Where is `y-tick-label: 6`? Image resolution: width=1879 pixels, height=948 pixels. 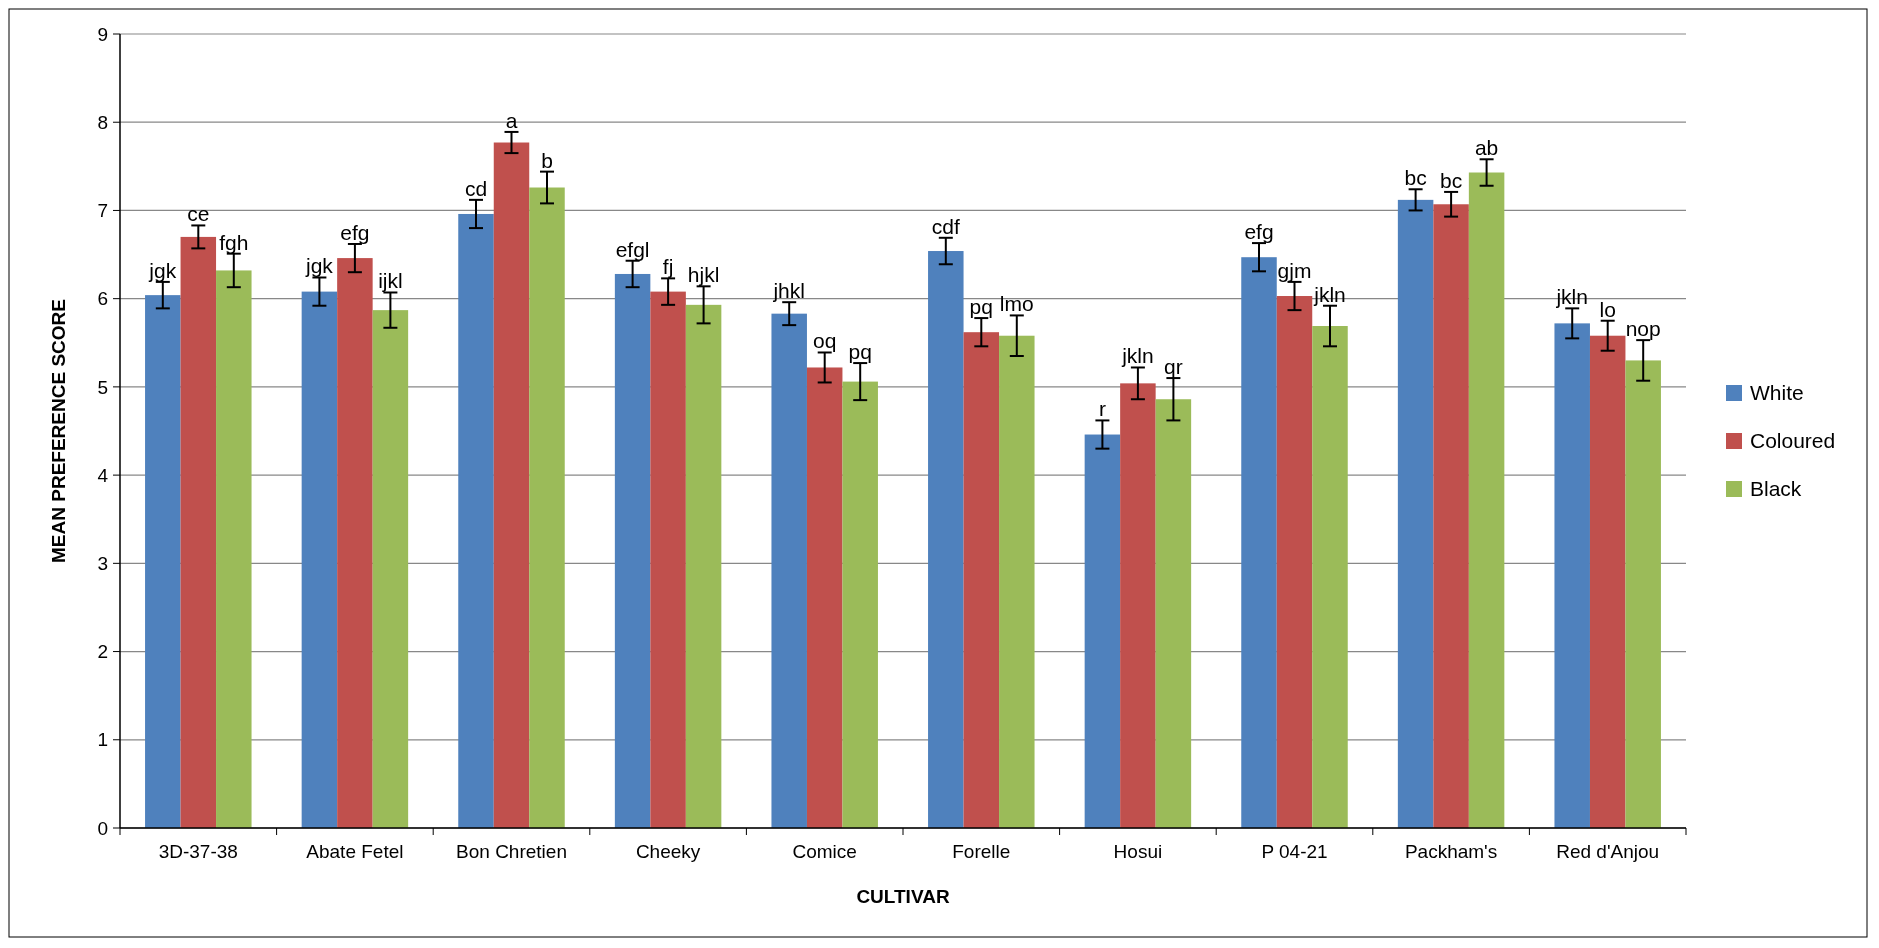
y-tick-label: 6 is located at coordinates (102, 299).